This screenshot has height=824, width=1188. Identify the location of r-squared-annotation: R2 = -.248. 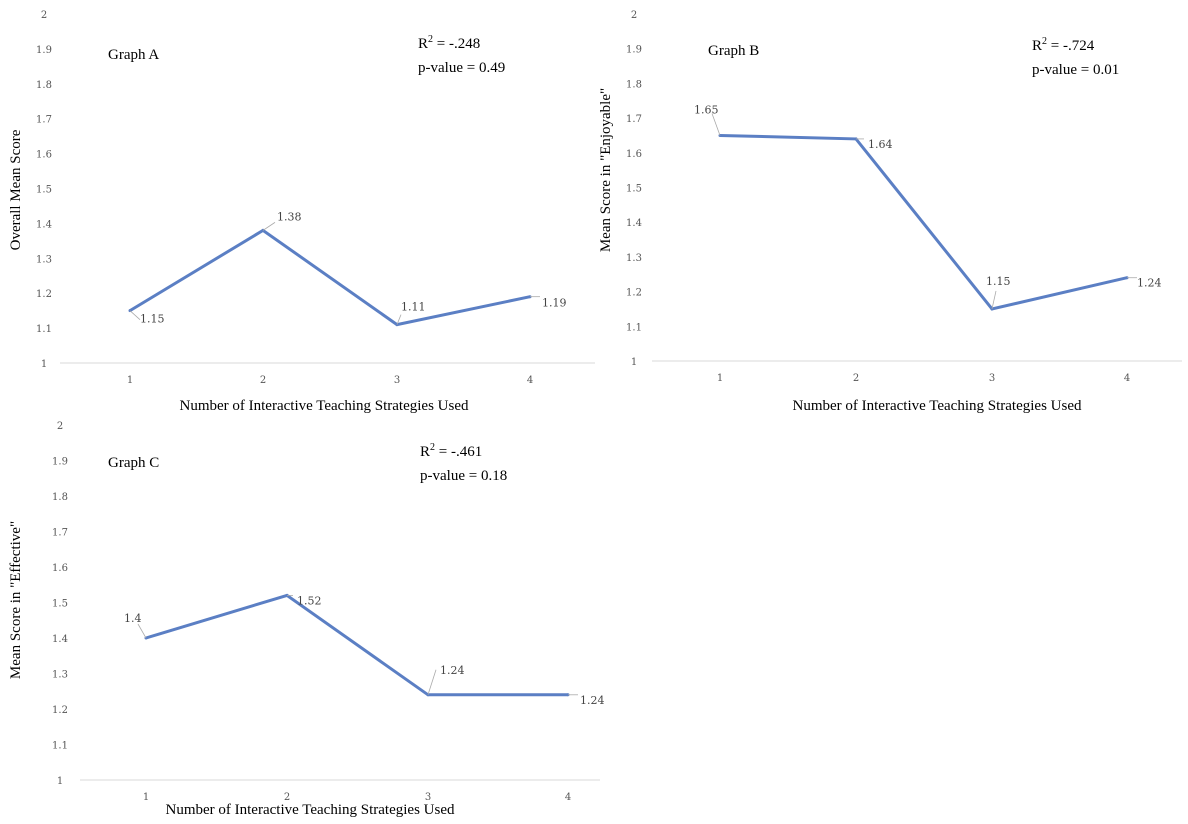
(449, 43).